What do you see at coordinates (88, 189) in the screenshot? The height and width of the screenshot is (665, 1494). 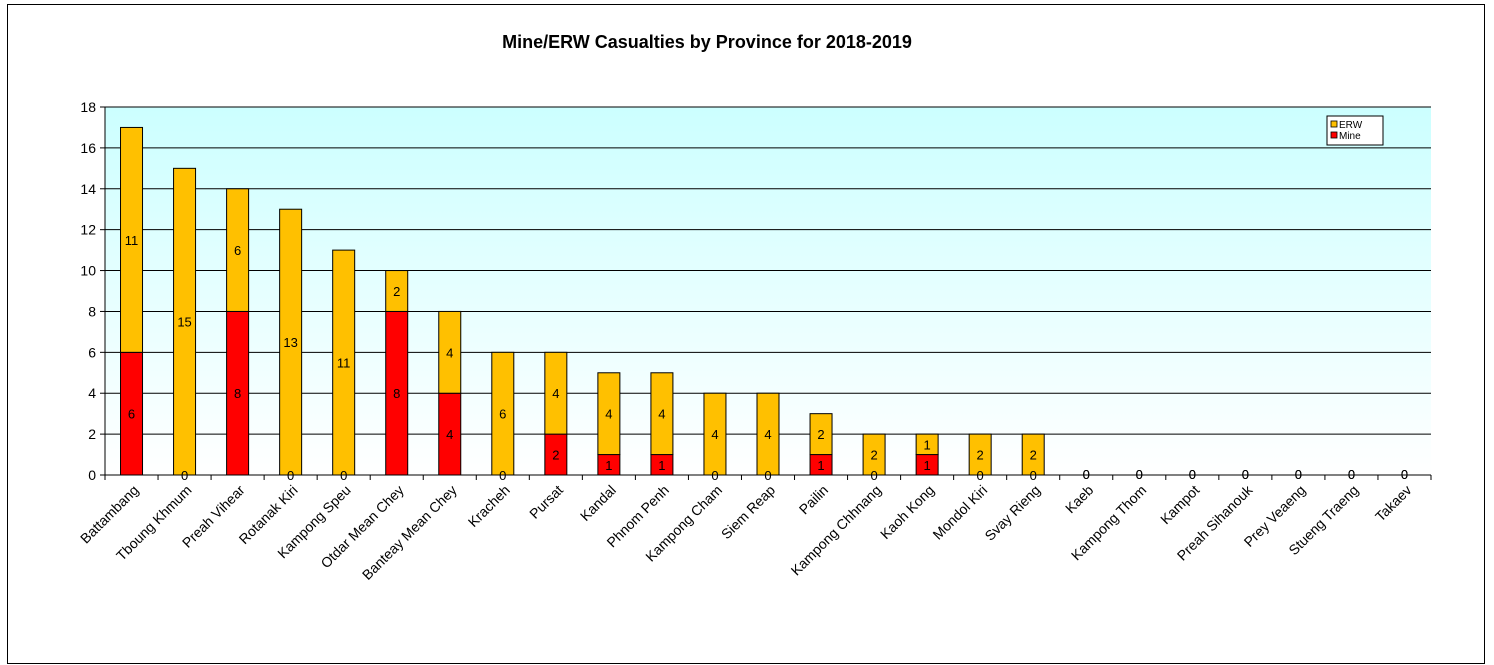 I see `y-tick-label: 14` at bounding box center [88, 189].